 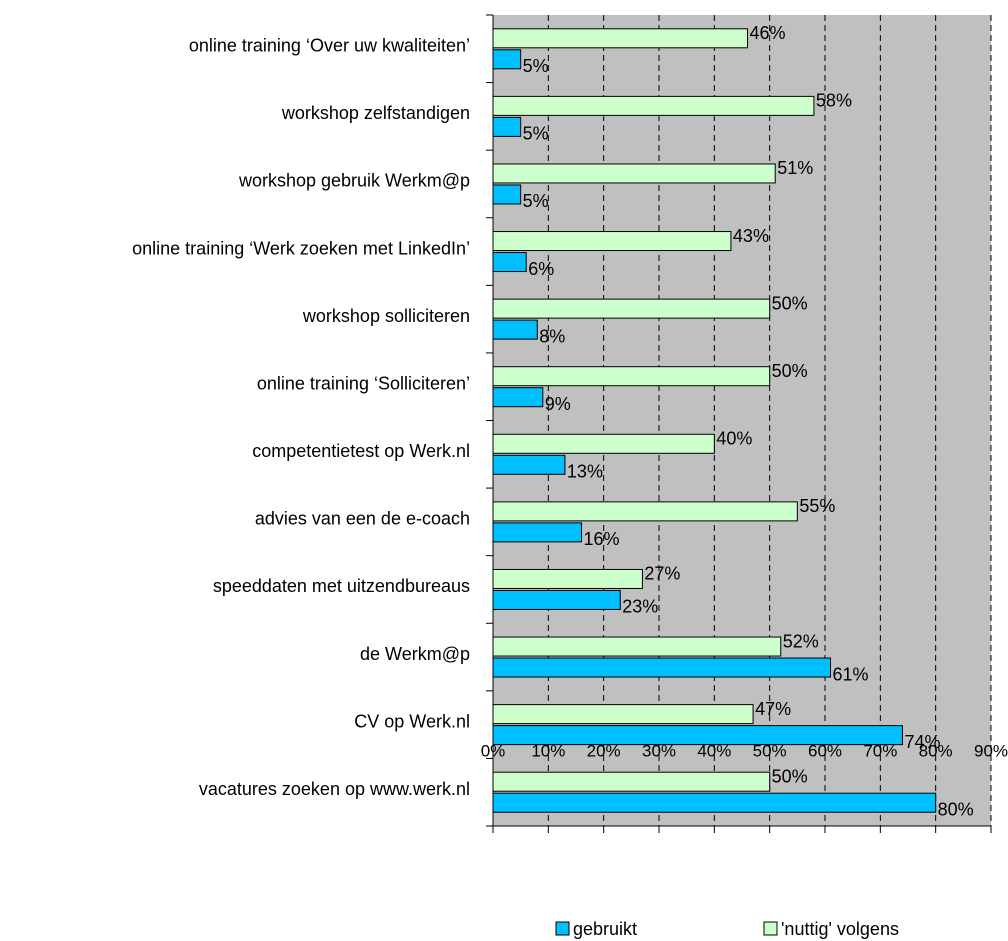 I want to click on y-tick-label: de Werkm@p, so click(x=415, y=654).